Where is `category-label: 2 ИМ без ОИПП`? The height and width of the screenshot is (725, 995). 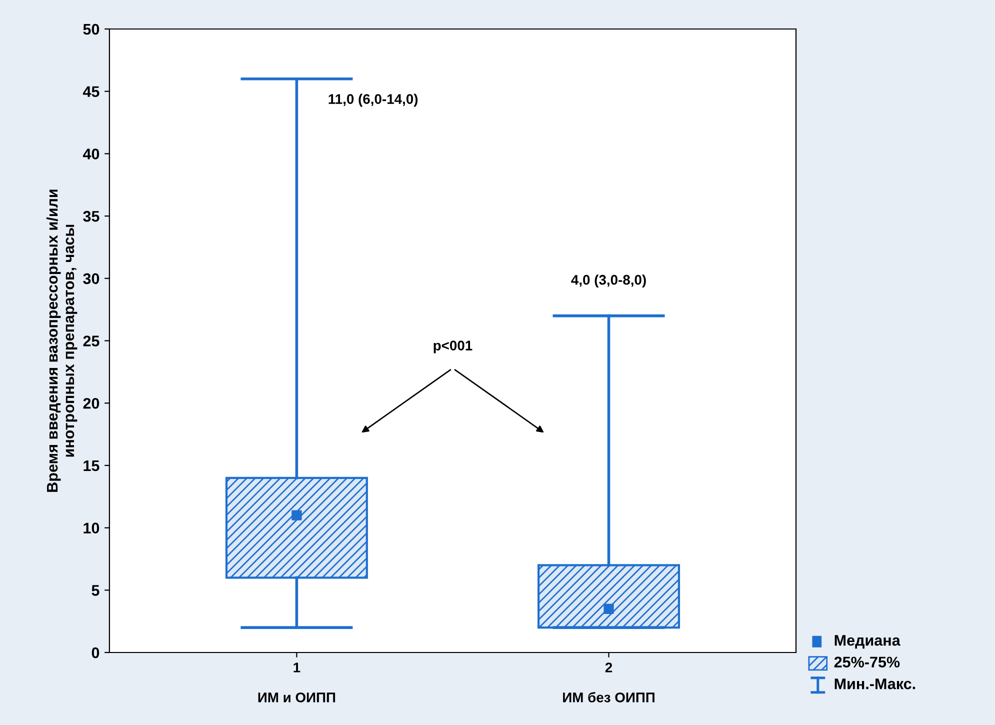 category-label: 2 ИМ без ОИПП is located at coordinates (608, 682).